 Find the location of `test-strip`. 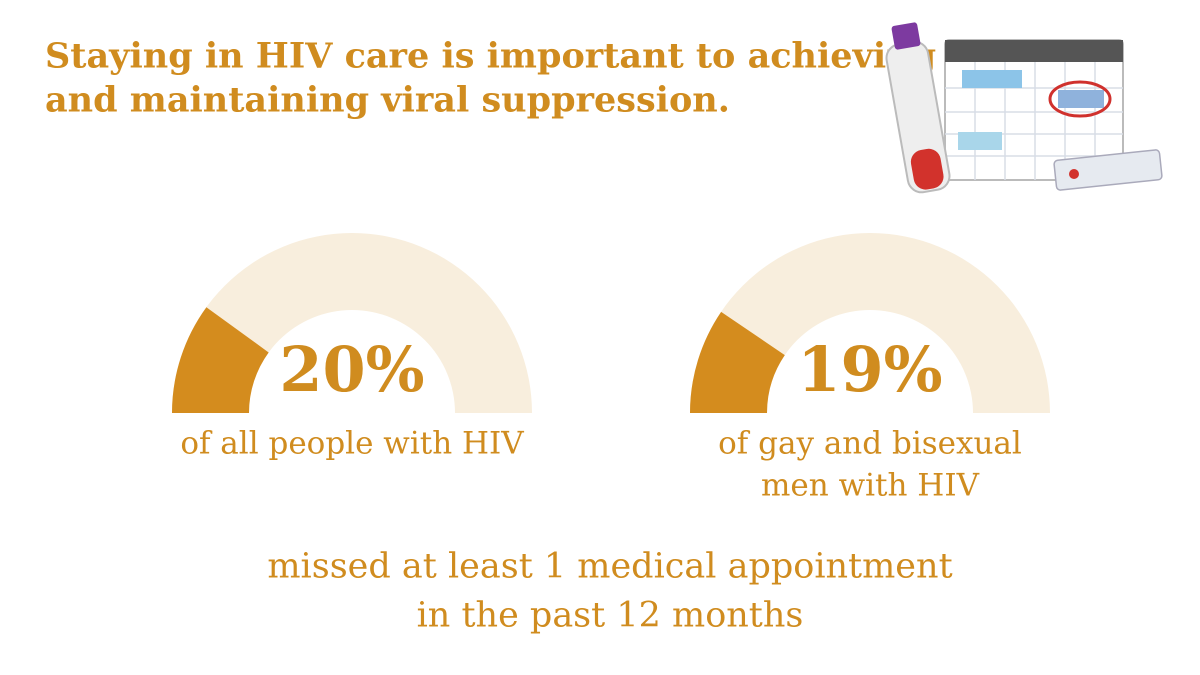

test-strip is located at coordinates (1108, 170).